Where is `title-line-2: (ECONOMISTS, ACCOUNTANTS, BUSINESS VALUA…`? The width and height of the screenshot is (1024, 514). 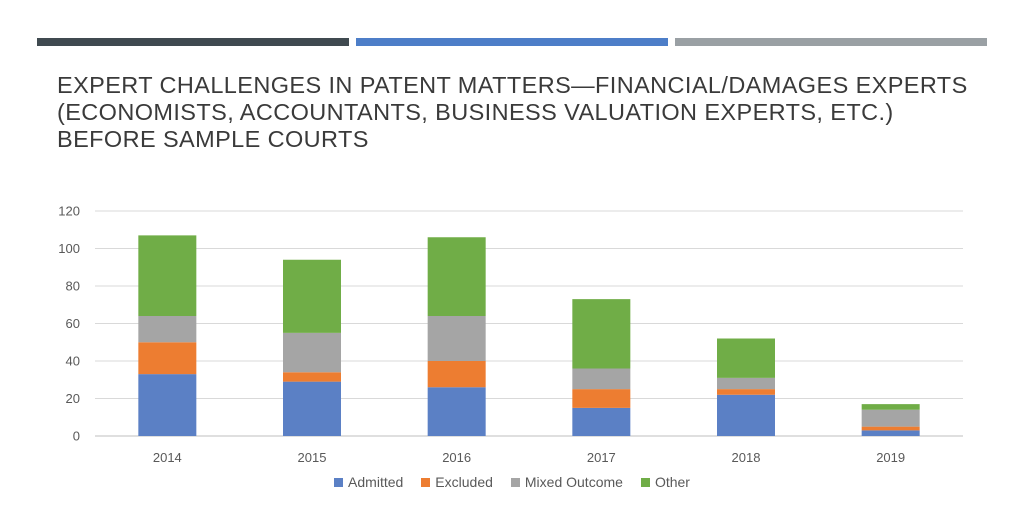
title-line-2: (ECONOMISTS, ACCOUNTANTS, BUSINESS VALUA… is located at coordinates (475, 112).